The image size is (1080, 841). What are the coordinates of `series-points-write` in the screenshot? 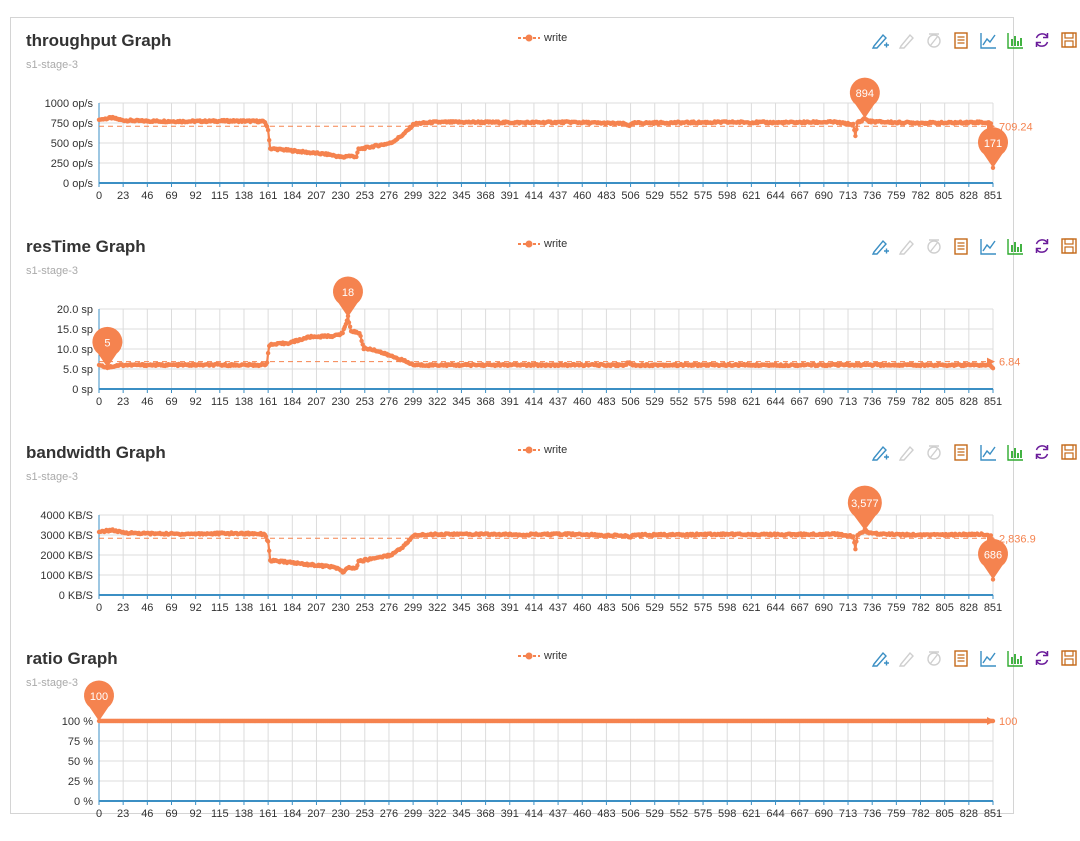 It's located at (546, 721).